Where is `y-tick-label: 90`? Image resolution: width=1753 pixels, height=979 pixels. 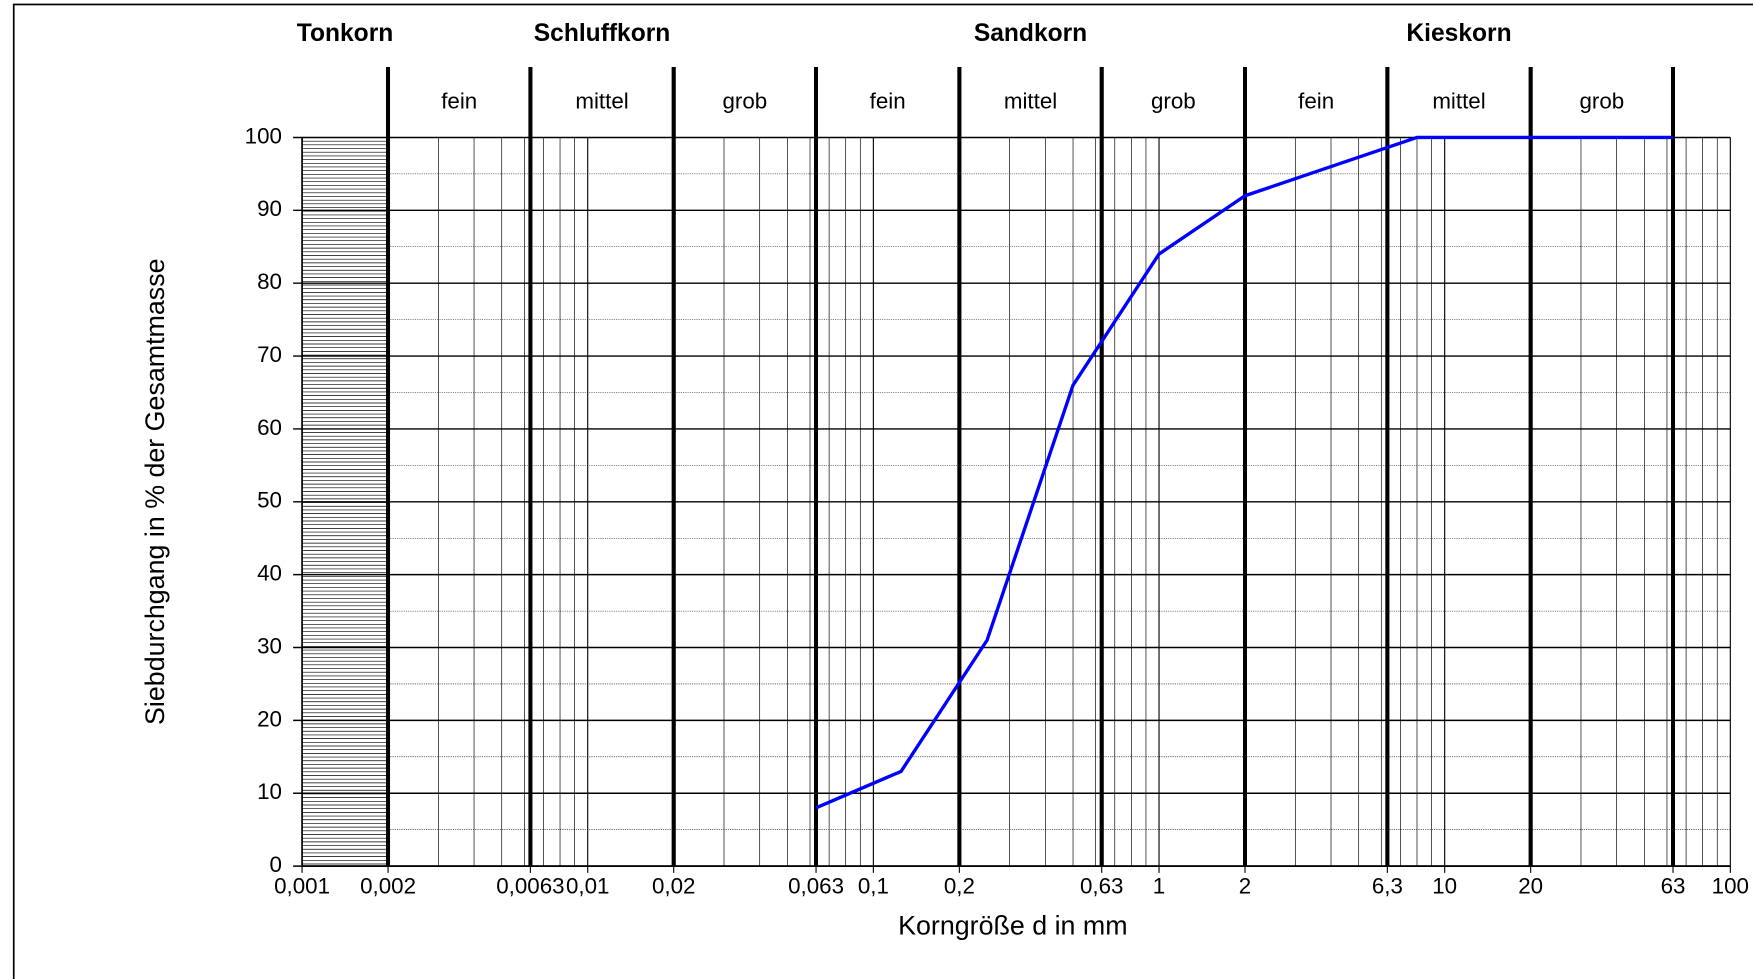
y-tick-label: 90 is located at coordinates (269, 208).